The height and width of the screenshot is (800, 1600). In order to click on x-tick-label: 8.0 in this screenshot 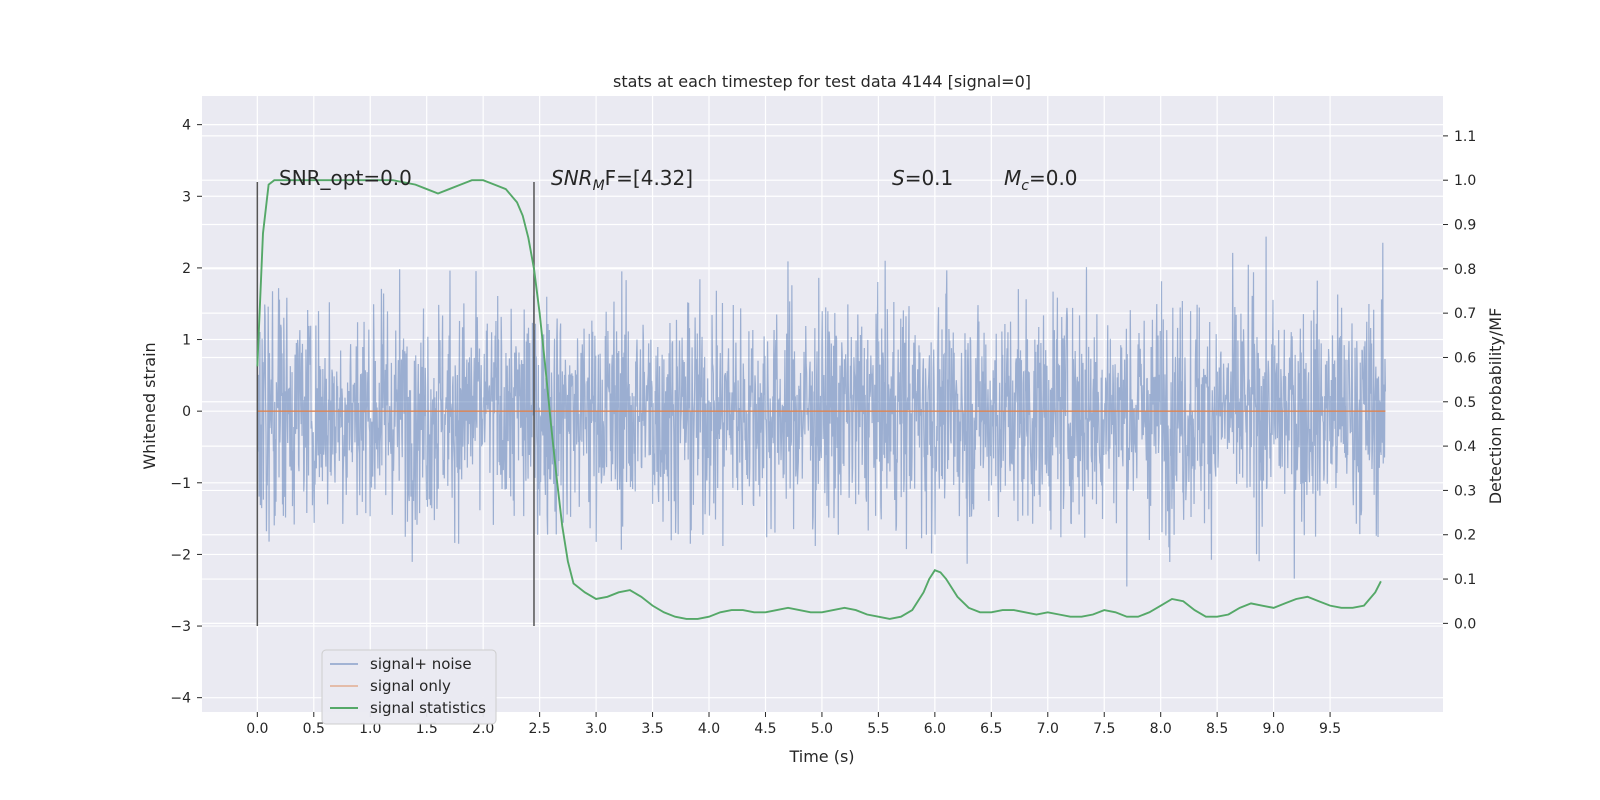, I will do `click(1161, 729)`.